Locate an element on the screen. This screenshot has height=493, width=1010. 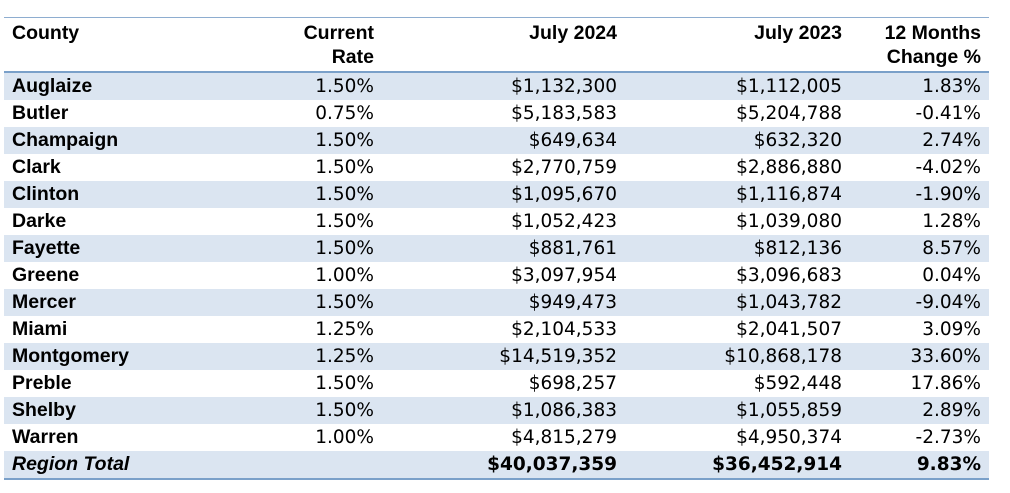
july-2024-cell: $14,519,352 is located at coordinates (503, 356).